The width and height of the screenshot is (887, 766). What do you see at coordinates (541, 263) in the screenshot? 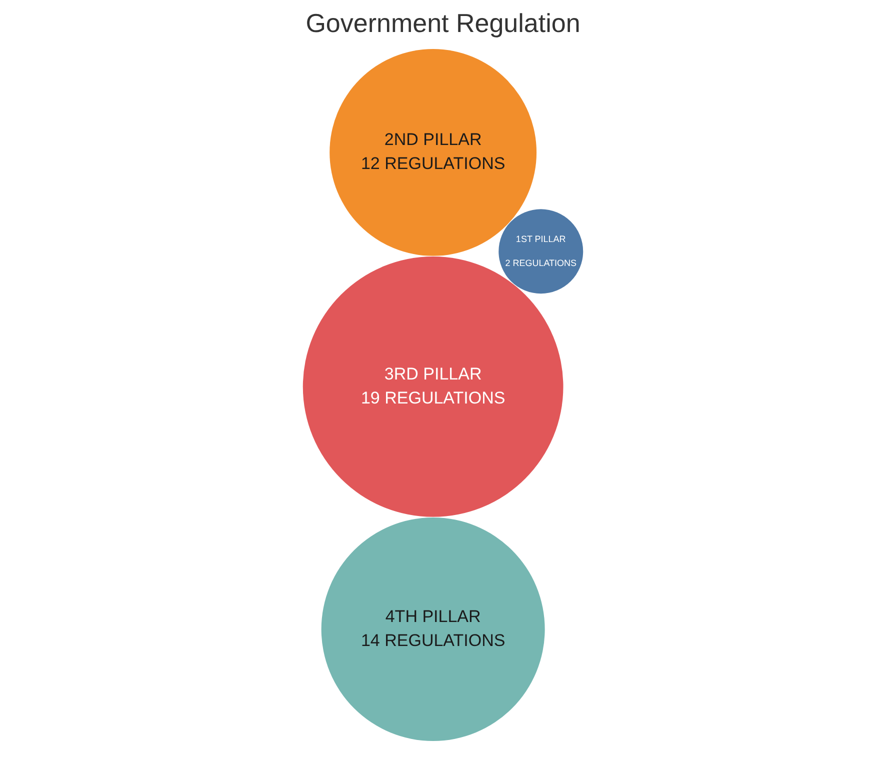
I see `data-label: 2 REGULATIONS` at bounding box center [541, 263].